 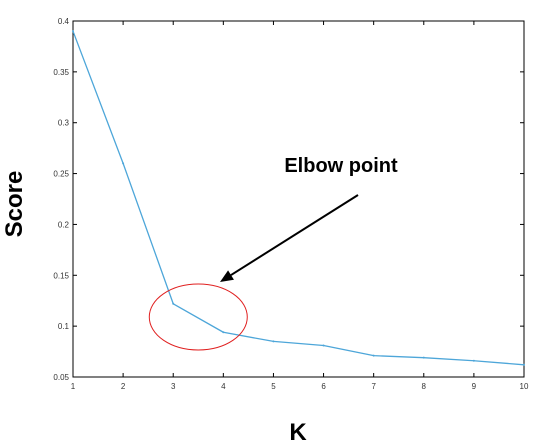 What do you see at coordinates (61, 72) in the screenshot?
I see `y-tick-label: 0.35` at bounding box center [61, 72].